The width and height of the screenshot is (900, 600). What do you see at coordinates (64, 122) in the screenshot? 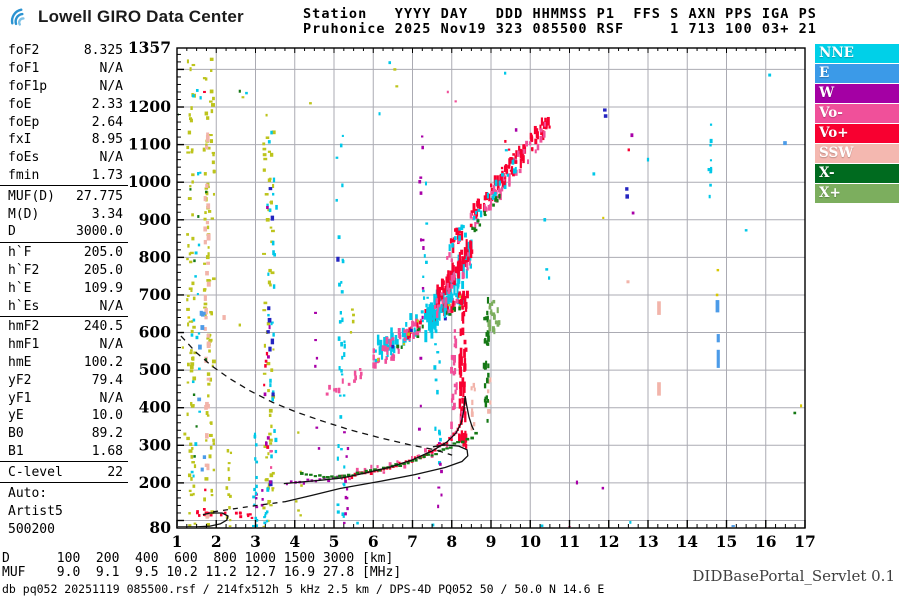
I see `param-row-foep: foEp 2.64` at bounding box center [64, 122].